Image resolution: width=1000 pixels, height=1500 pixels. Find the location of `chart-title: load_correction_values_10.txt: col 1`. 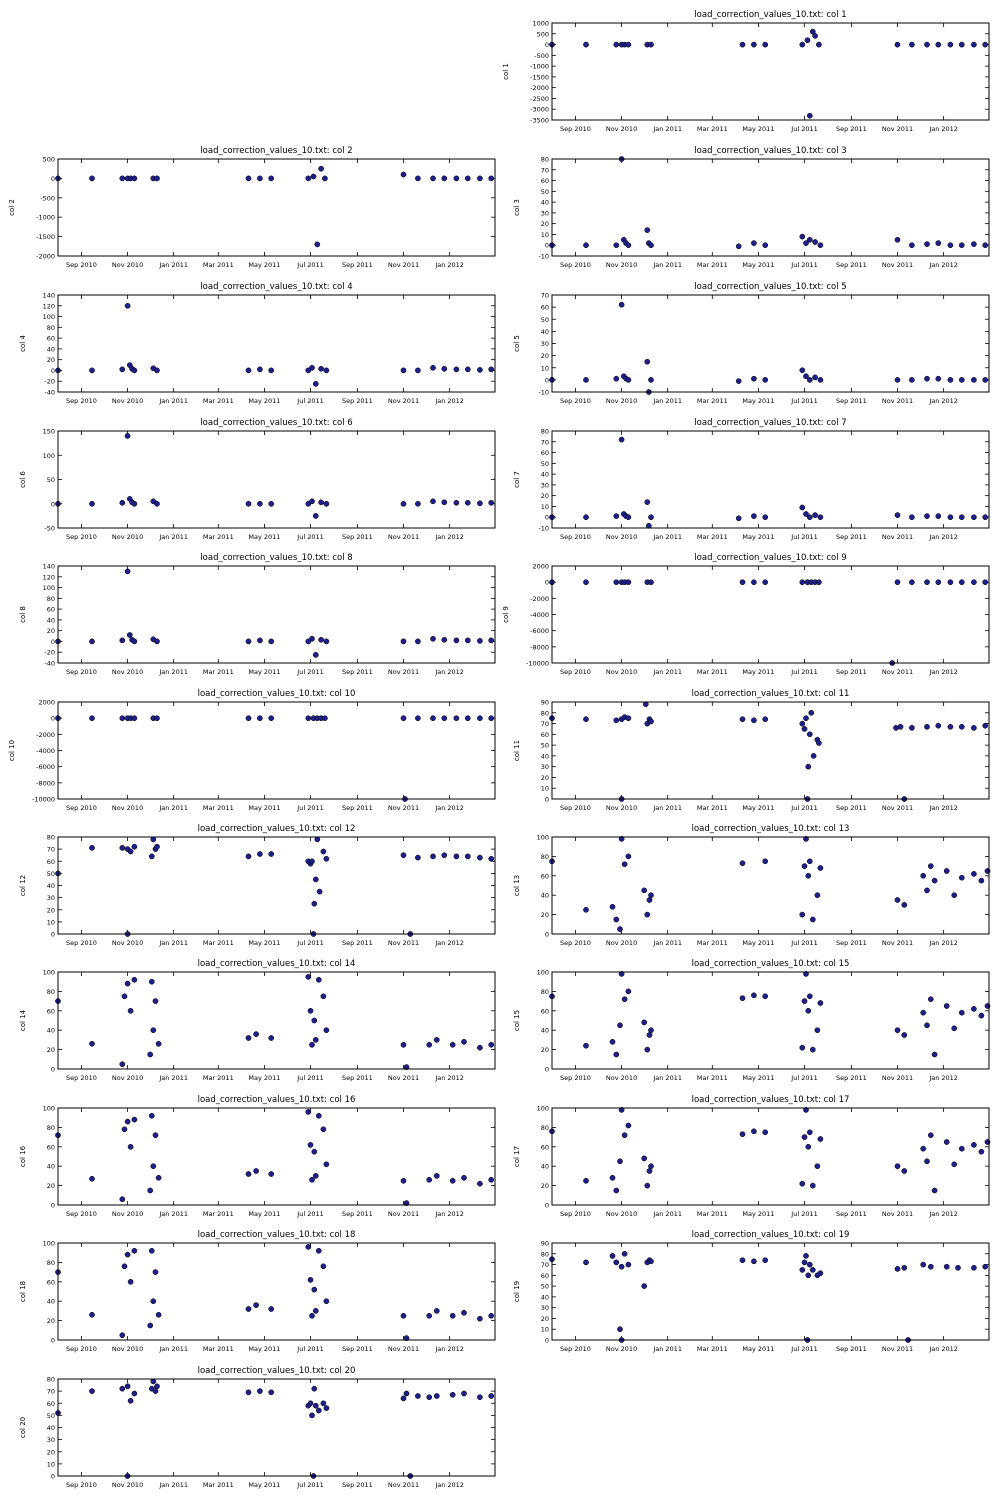

chart-title: load_correction_values_10.txt: col 1 is located at coordinates (770, 15).